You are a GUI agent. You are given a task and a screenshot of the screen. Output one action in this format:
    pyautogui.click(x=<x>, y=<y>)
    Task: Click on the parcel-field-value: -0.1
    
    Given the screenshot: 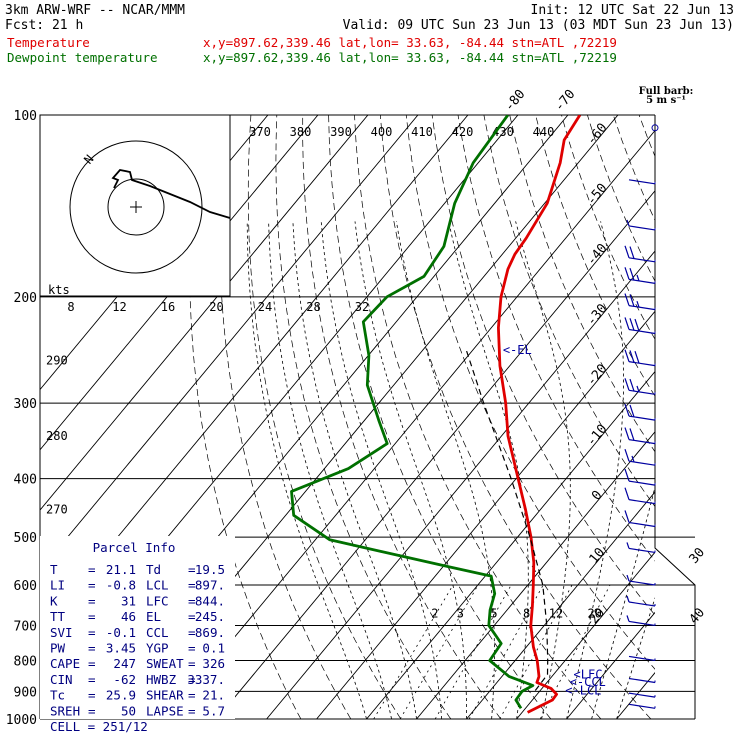 What is the action you would take?
    pyautogui.click(x=121, y=632)
    